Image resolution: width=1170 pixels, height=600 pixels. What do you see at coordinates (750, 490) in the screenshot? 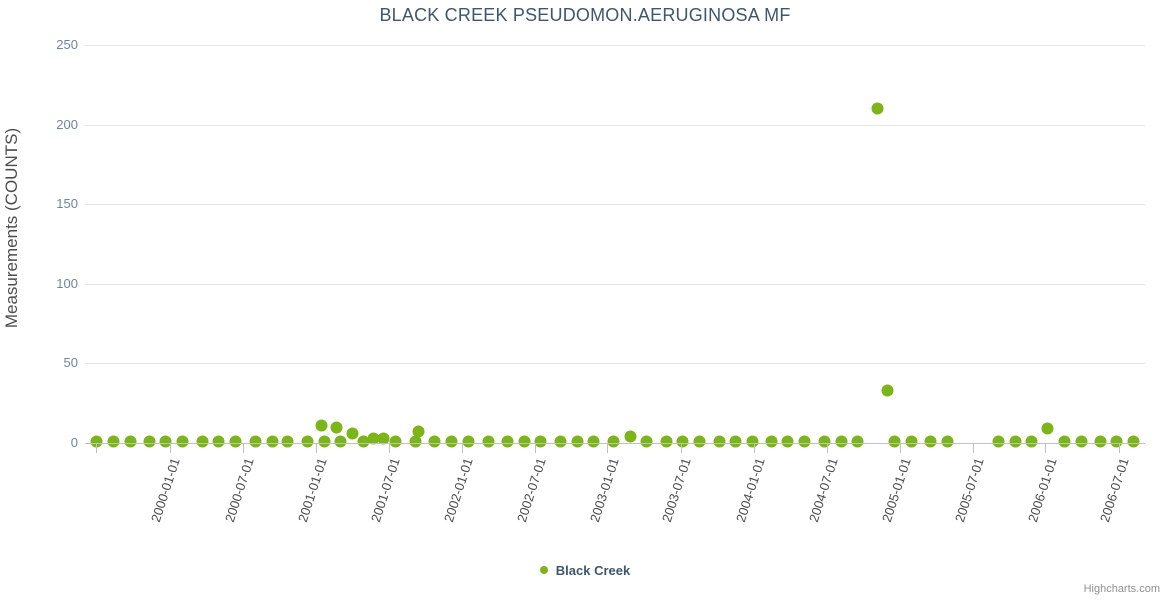
I see `x-axis-tick-label: 2004-01-01` at bounding box center [750, 490].